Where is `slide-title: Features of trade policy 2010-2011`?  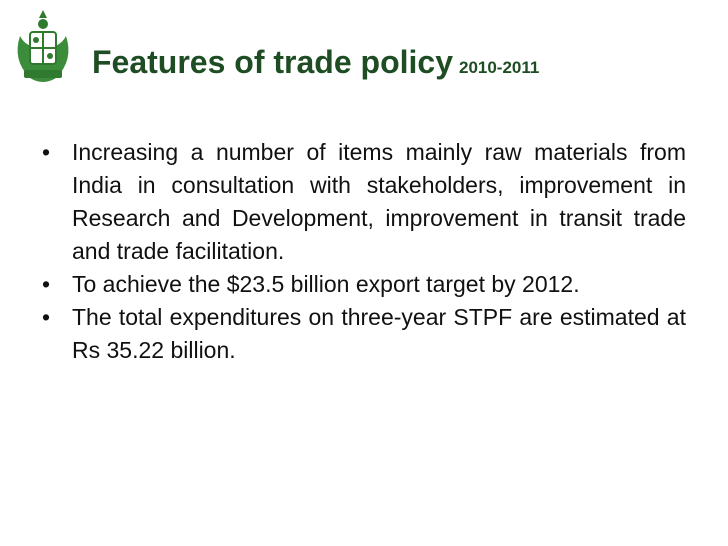
slide-title: Features of trade policy 2010-2011 is located at coordinates (315, 62).